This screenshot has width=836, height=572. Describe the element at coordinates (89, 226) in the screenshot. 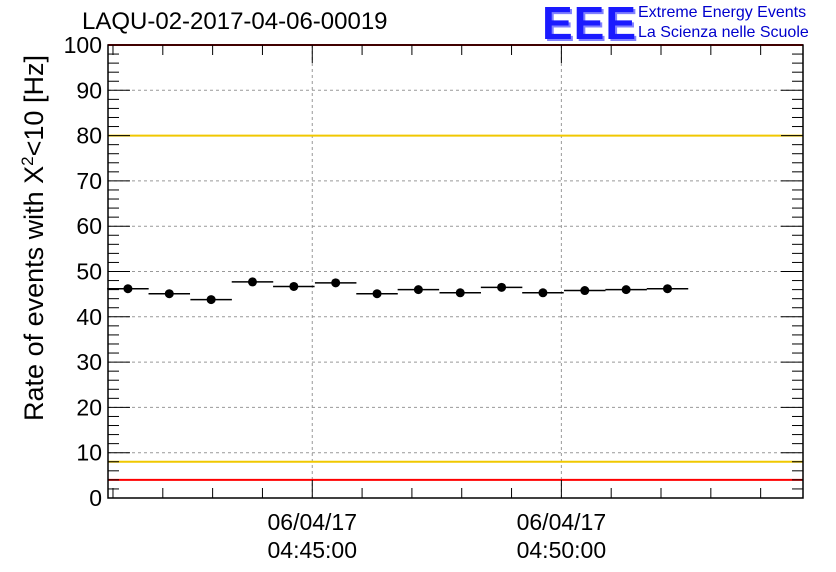

I see `y-tick-label: 60` at that location.